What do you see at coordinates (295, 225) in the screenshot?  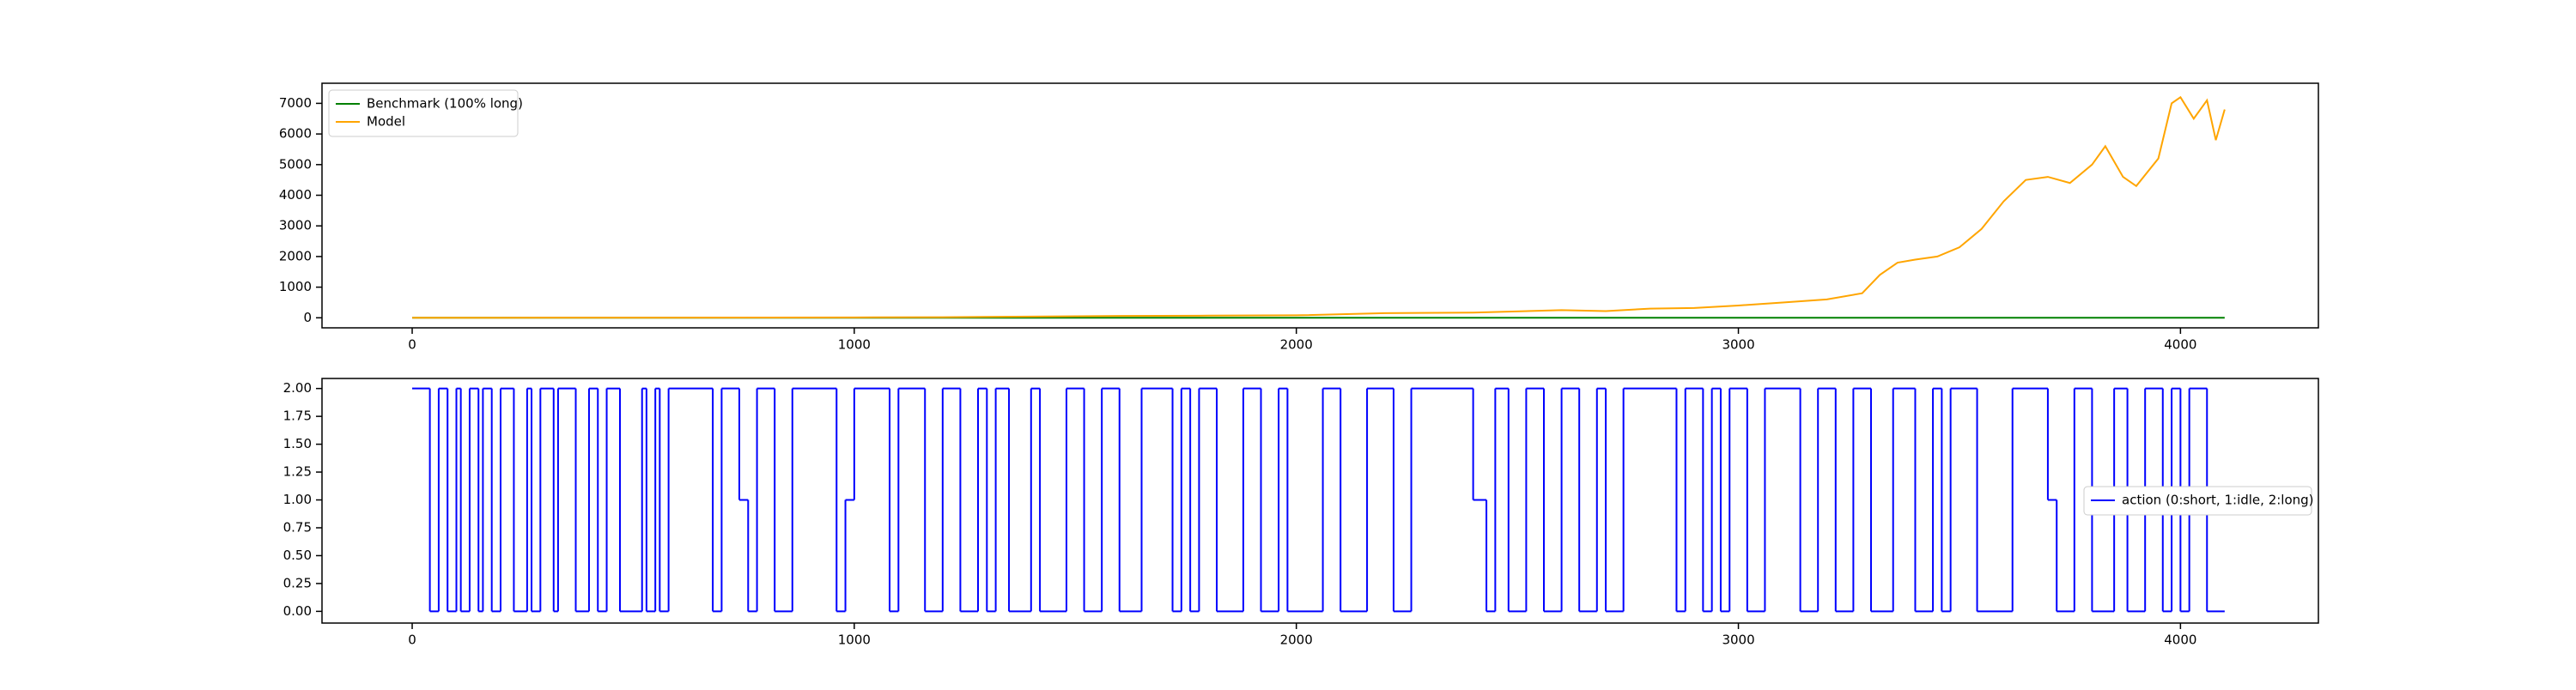 I see `y-tick-label: 3000` at bounding box center [295, 225].